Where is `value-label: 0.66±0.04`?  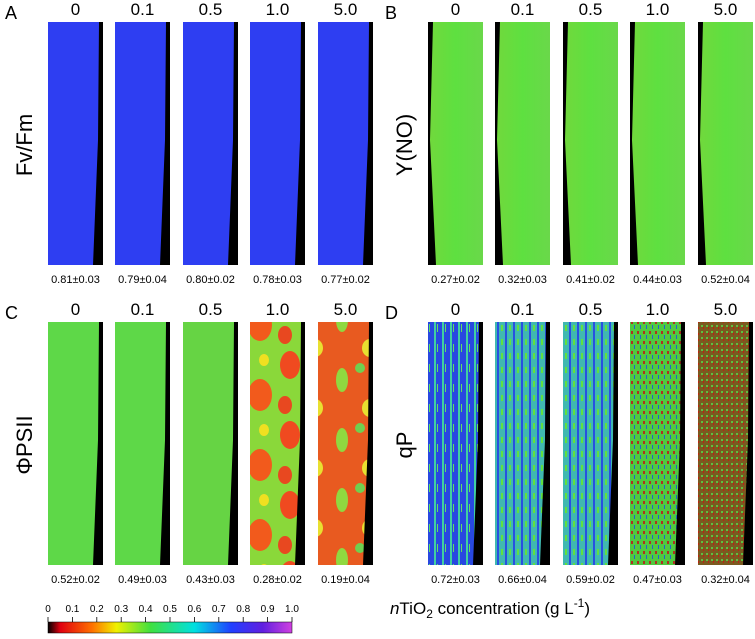
value-label: 0.66±0.04 is located at coordinates (522, 580).